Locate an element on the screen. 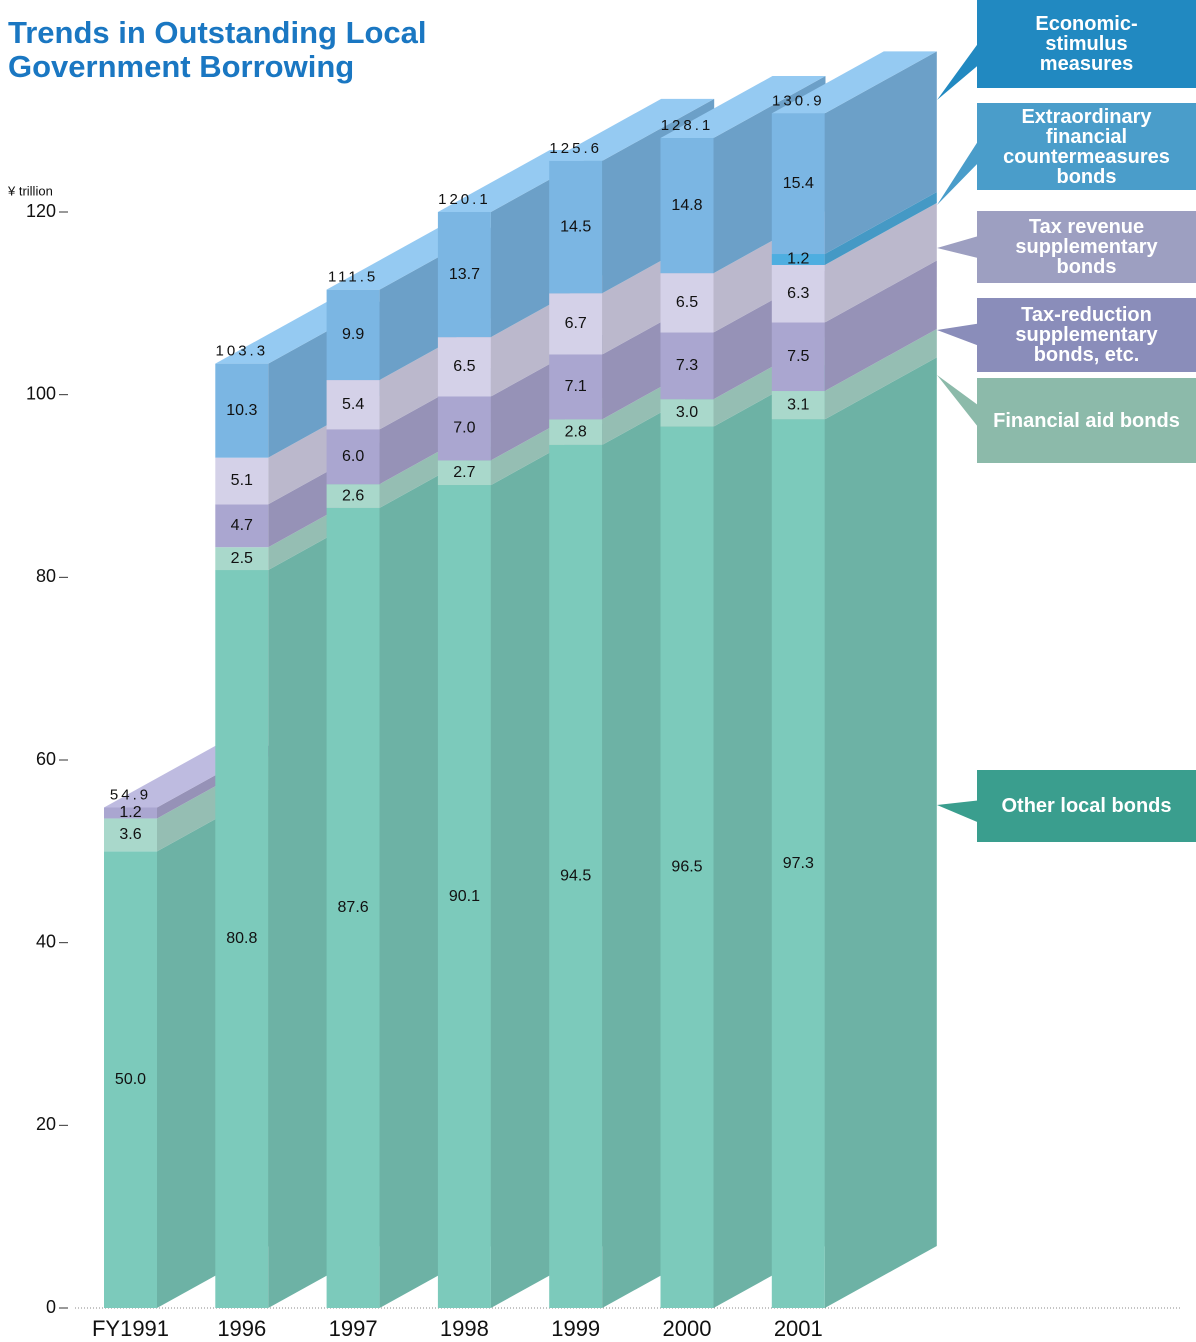 The width and height of the screenshot is (1196, 1342). total-label: 111.5 is located at coordinates (353, 277).